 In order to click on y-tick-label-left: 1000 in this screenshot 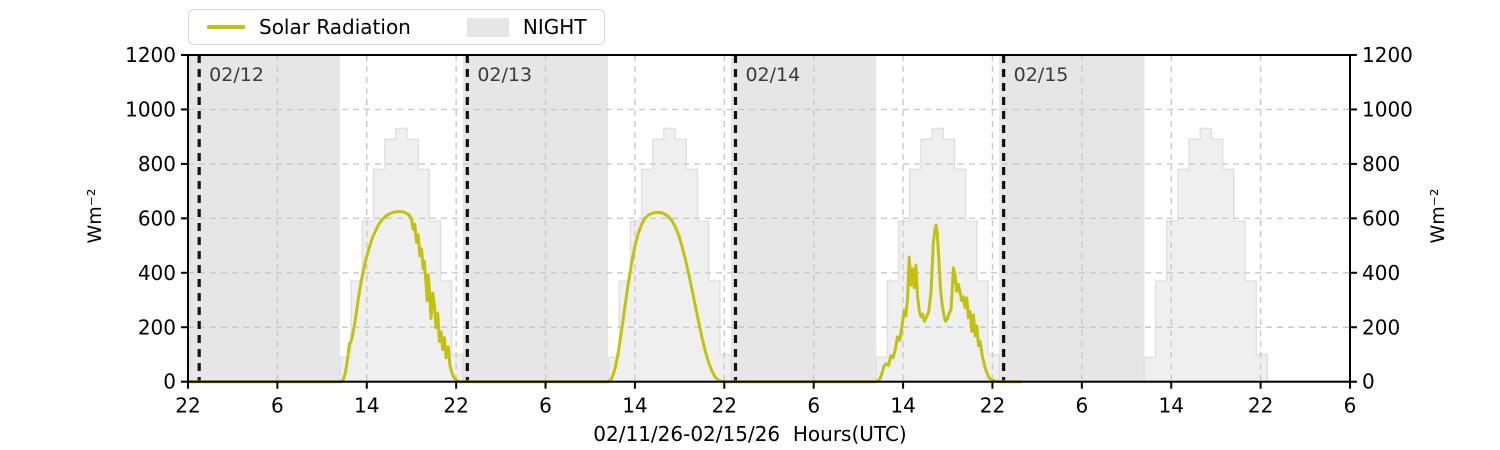, I will do `click(150, 109)`.